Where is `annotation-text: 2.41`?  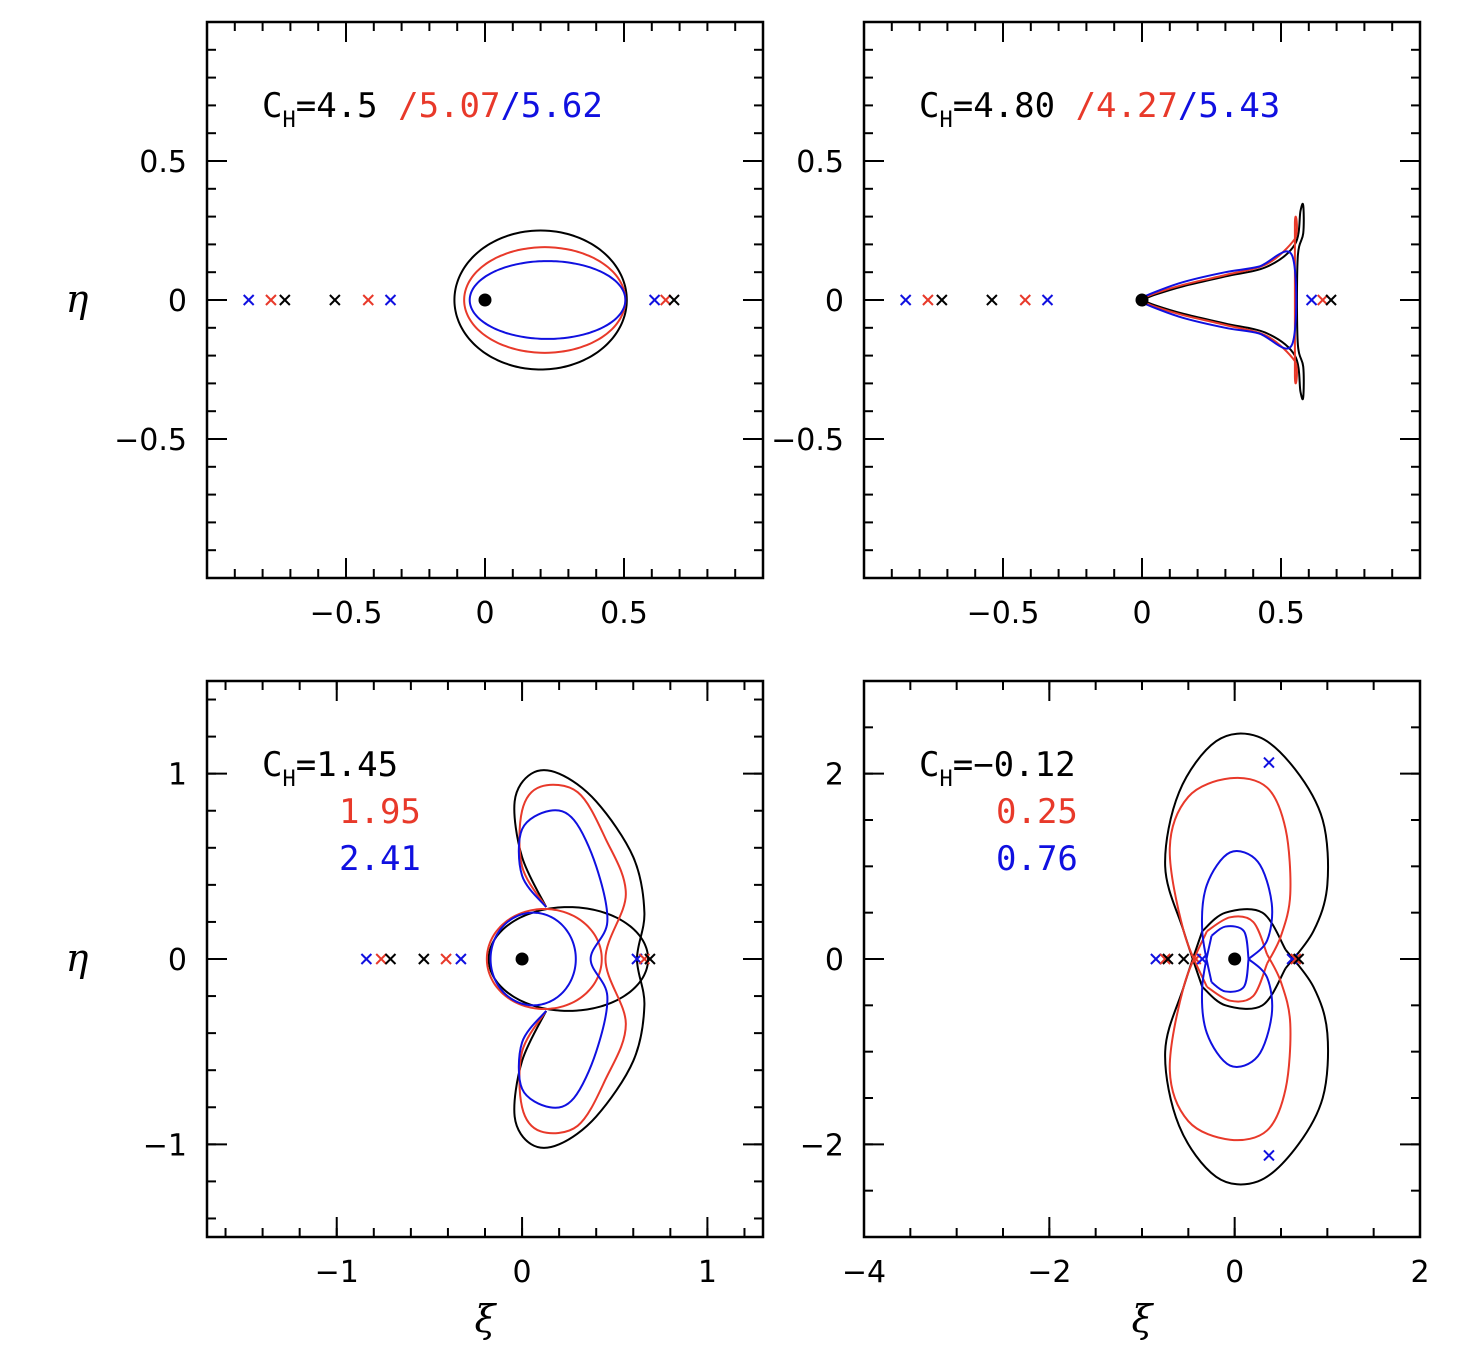
annotation-text: 2.41 is located at coordinates (380, 859).